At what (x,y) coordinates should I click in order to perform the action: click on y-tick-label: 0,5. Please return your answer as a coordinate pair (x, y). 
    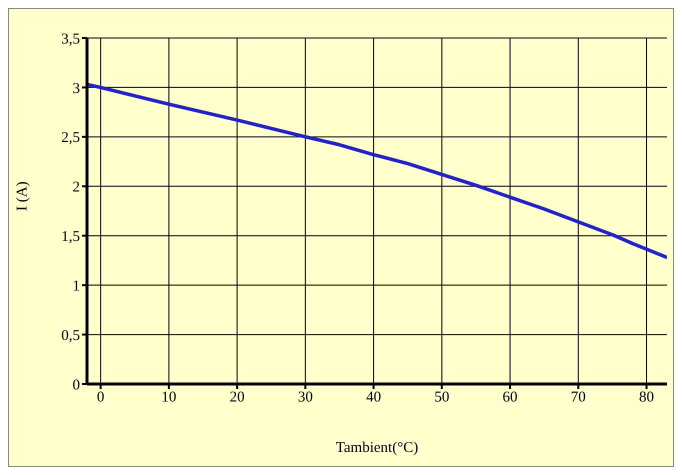
    Looking at the image, I should click on (70, 336).